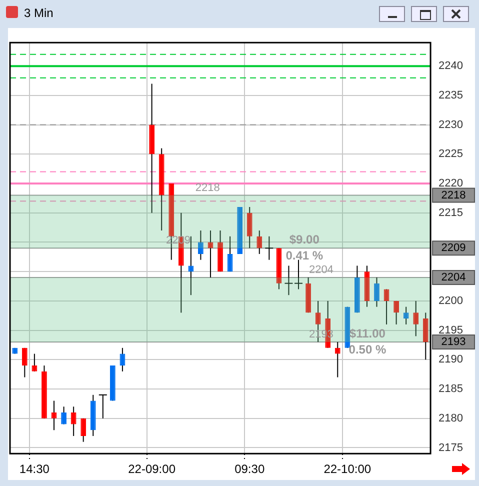 This screenshot has height=486, width=479. Describe the element at coordinates (39, 13) in the screenshot. I see `chart-title: 3 Min` at that location.